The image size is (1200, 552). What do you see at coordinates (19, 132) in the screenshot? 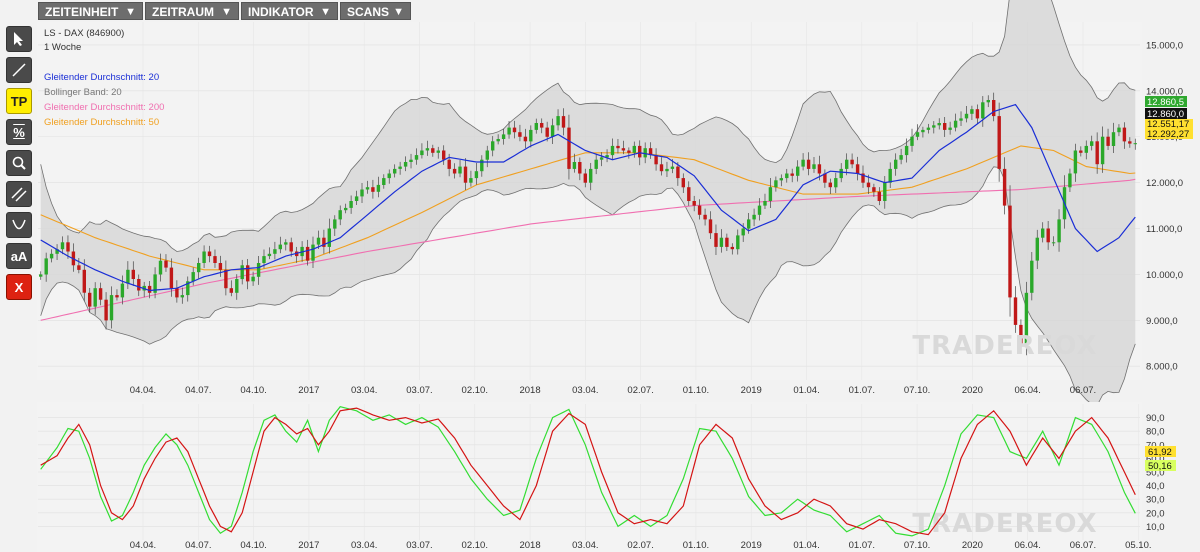
I see `tool-percent: %` at bounding box center [19, 132].